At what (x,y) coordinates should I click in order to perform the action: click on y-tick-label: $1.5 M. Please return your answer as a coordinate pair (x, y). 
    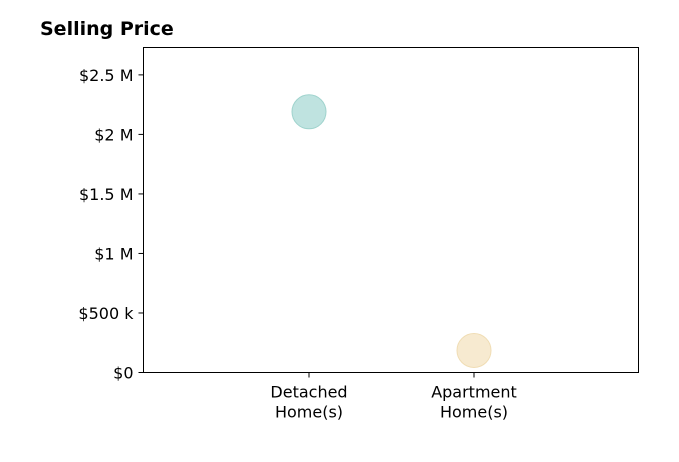
    Looking at the image, I should click on (106, 194).